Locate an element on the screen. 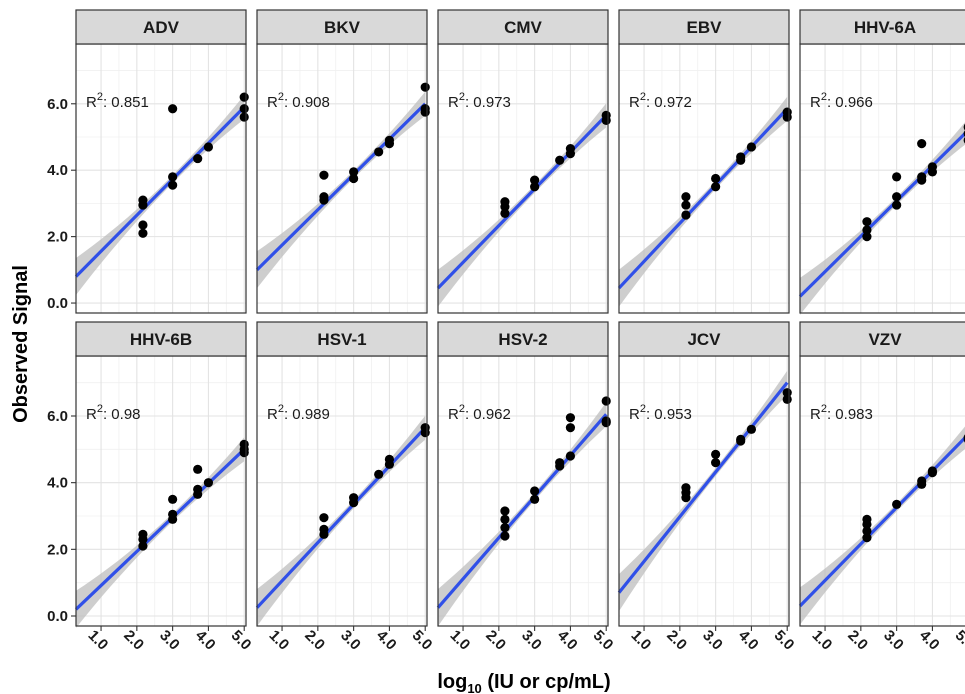 Image resolution: width=965 pixels, height=694 pixels. panel-cmv: R2: 0.973 CMV is located at coordinates (523, 161).